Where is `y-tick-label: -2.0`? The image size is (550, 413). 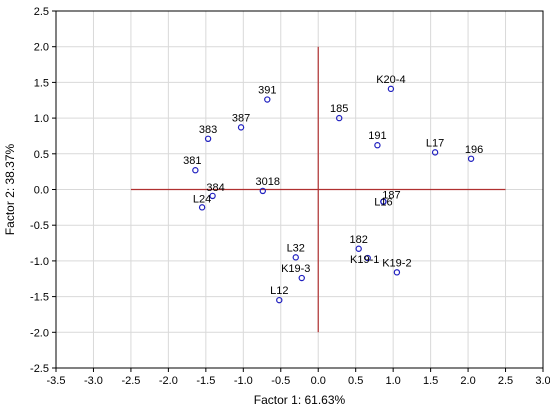
y-tick-label: -2.0 is located at coordinates (39, 333).